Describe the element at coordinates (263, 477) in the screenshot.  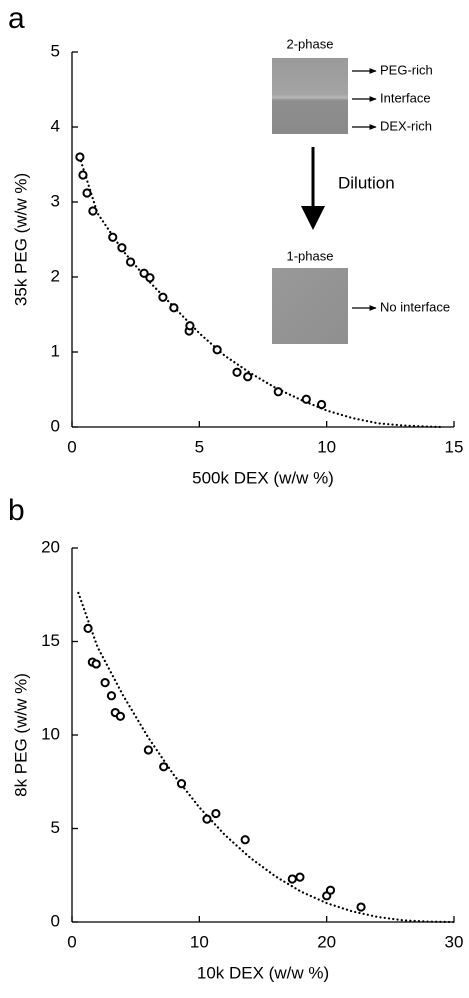
I see `x-axis-label: 500k DEX (w/w %)` at that location.